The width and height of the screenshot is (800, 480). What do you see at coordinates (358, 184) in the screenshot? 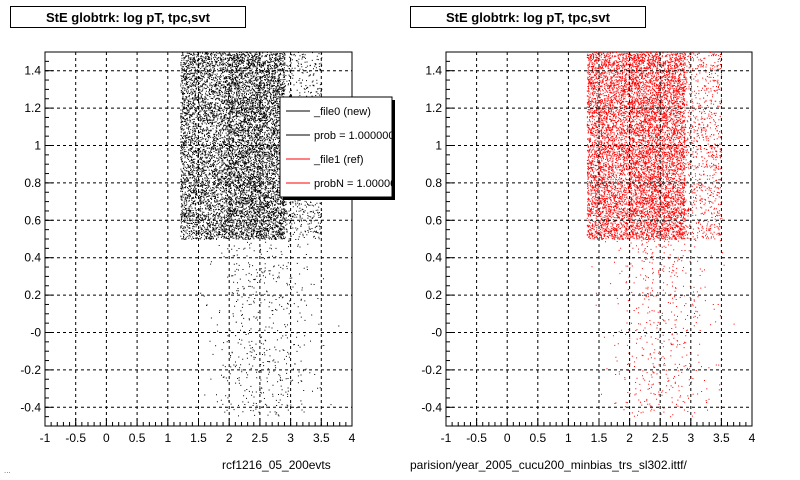
I see `legend-entry-label: probN = 1.000000` at bounding box center [358, 184].